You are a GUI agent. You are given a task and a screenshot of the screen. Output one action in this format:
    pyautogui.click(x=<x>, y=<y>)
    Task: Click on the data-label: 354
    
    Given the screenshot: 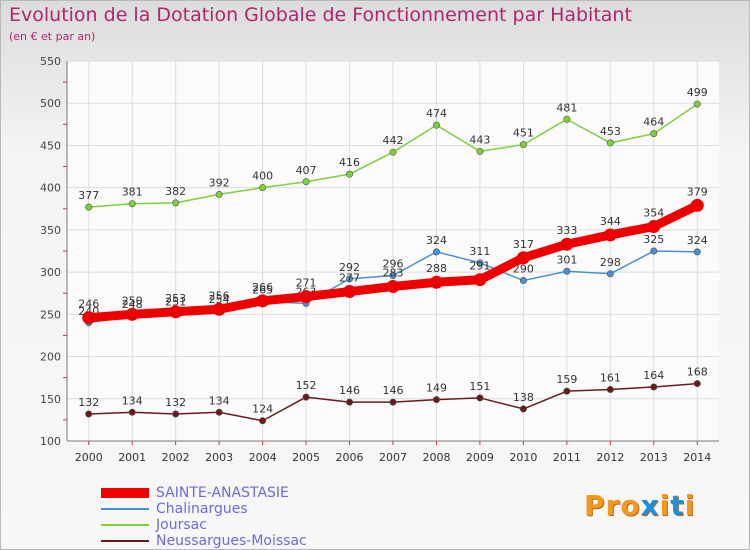 What is the action you would take?
    pyautogui.click(x=653, y=213)
    